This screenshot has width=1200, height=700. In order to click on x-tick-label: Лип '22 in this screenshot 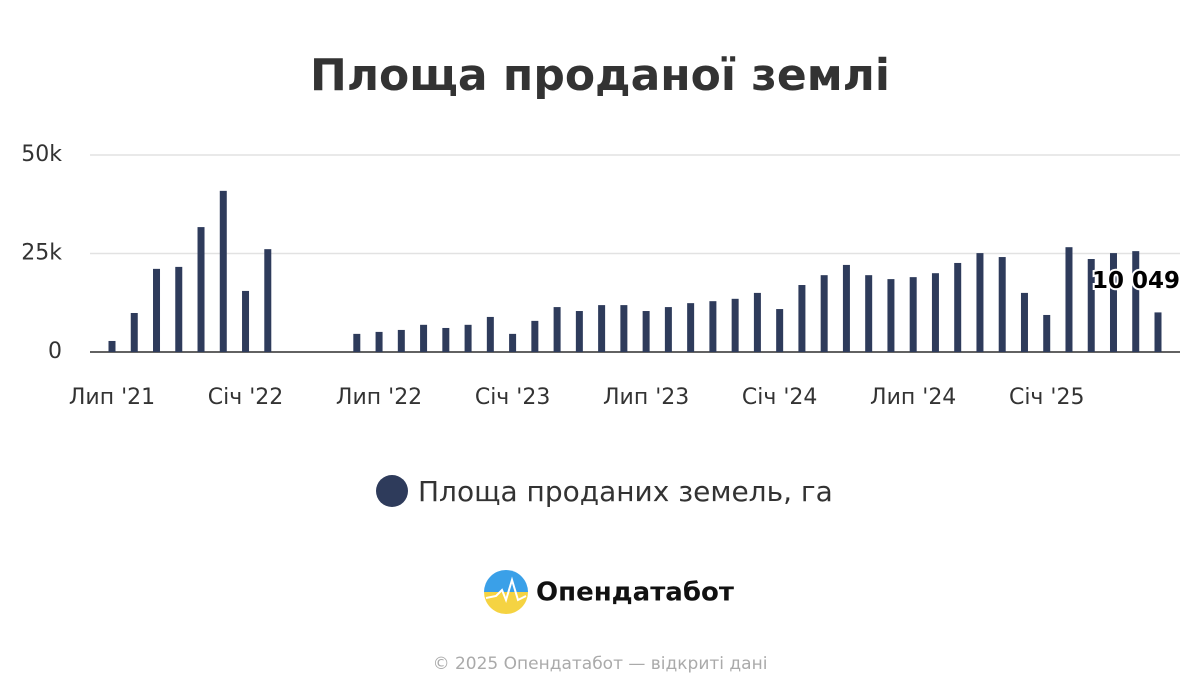, I will do `click(379, 397)`.